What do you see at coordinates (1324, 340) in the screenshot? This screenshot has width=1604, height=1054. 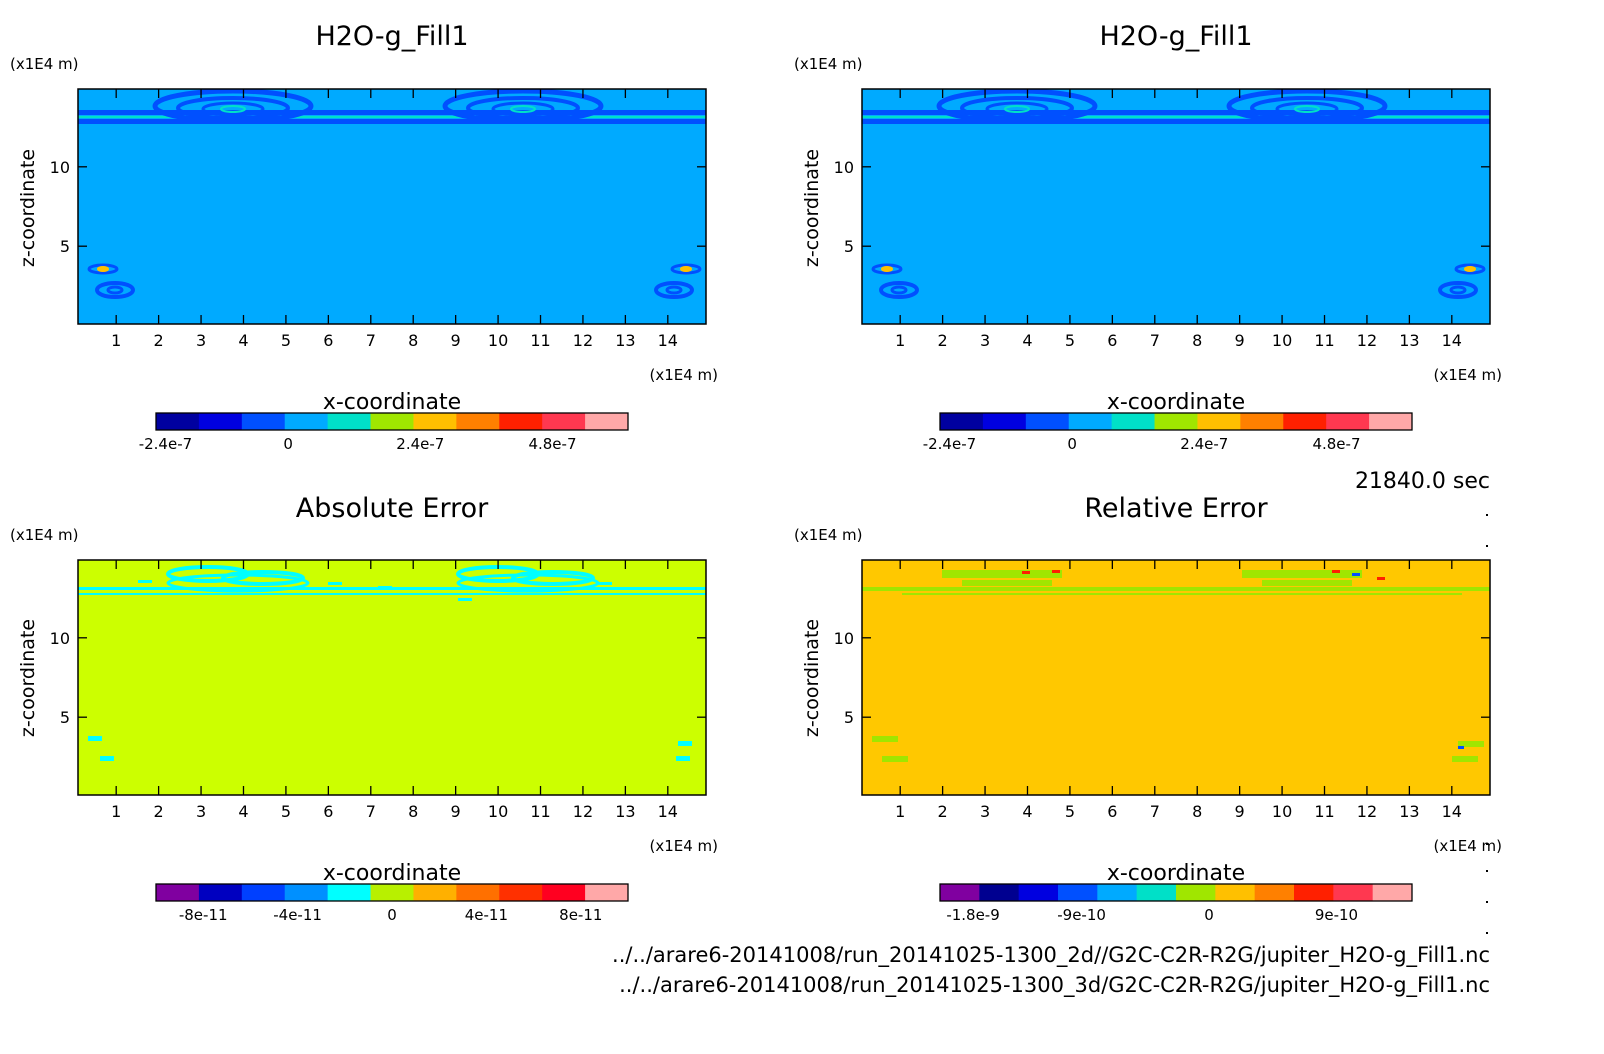 I see `x-tick-label: 11` at bounding box center [1324, 340].